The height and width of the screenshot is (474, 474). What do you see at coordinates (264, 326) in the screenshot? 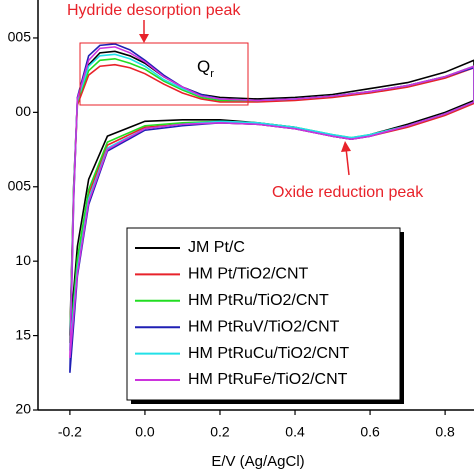
I see `legend-label: HM PtRuV/TiO2/CNT` at bounding box center [264, 326].